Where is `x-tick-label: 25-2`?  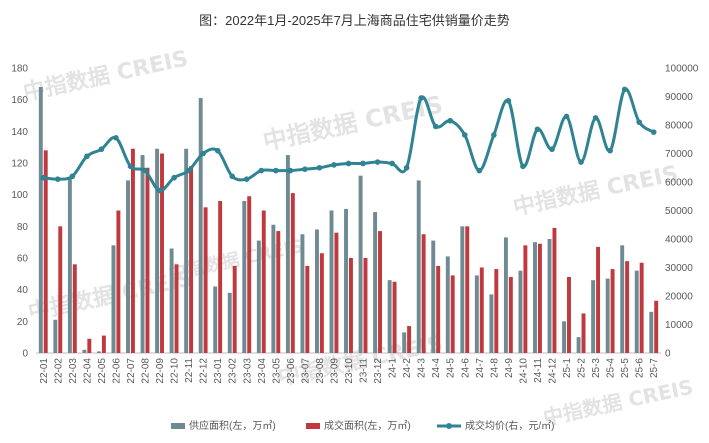 x-tick-label: 25-2 is located at coordinates (582, 368).